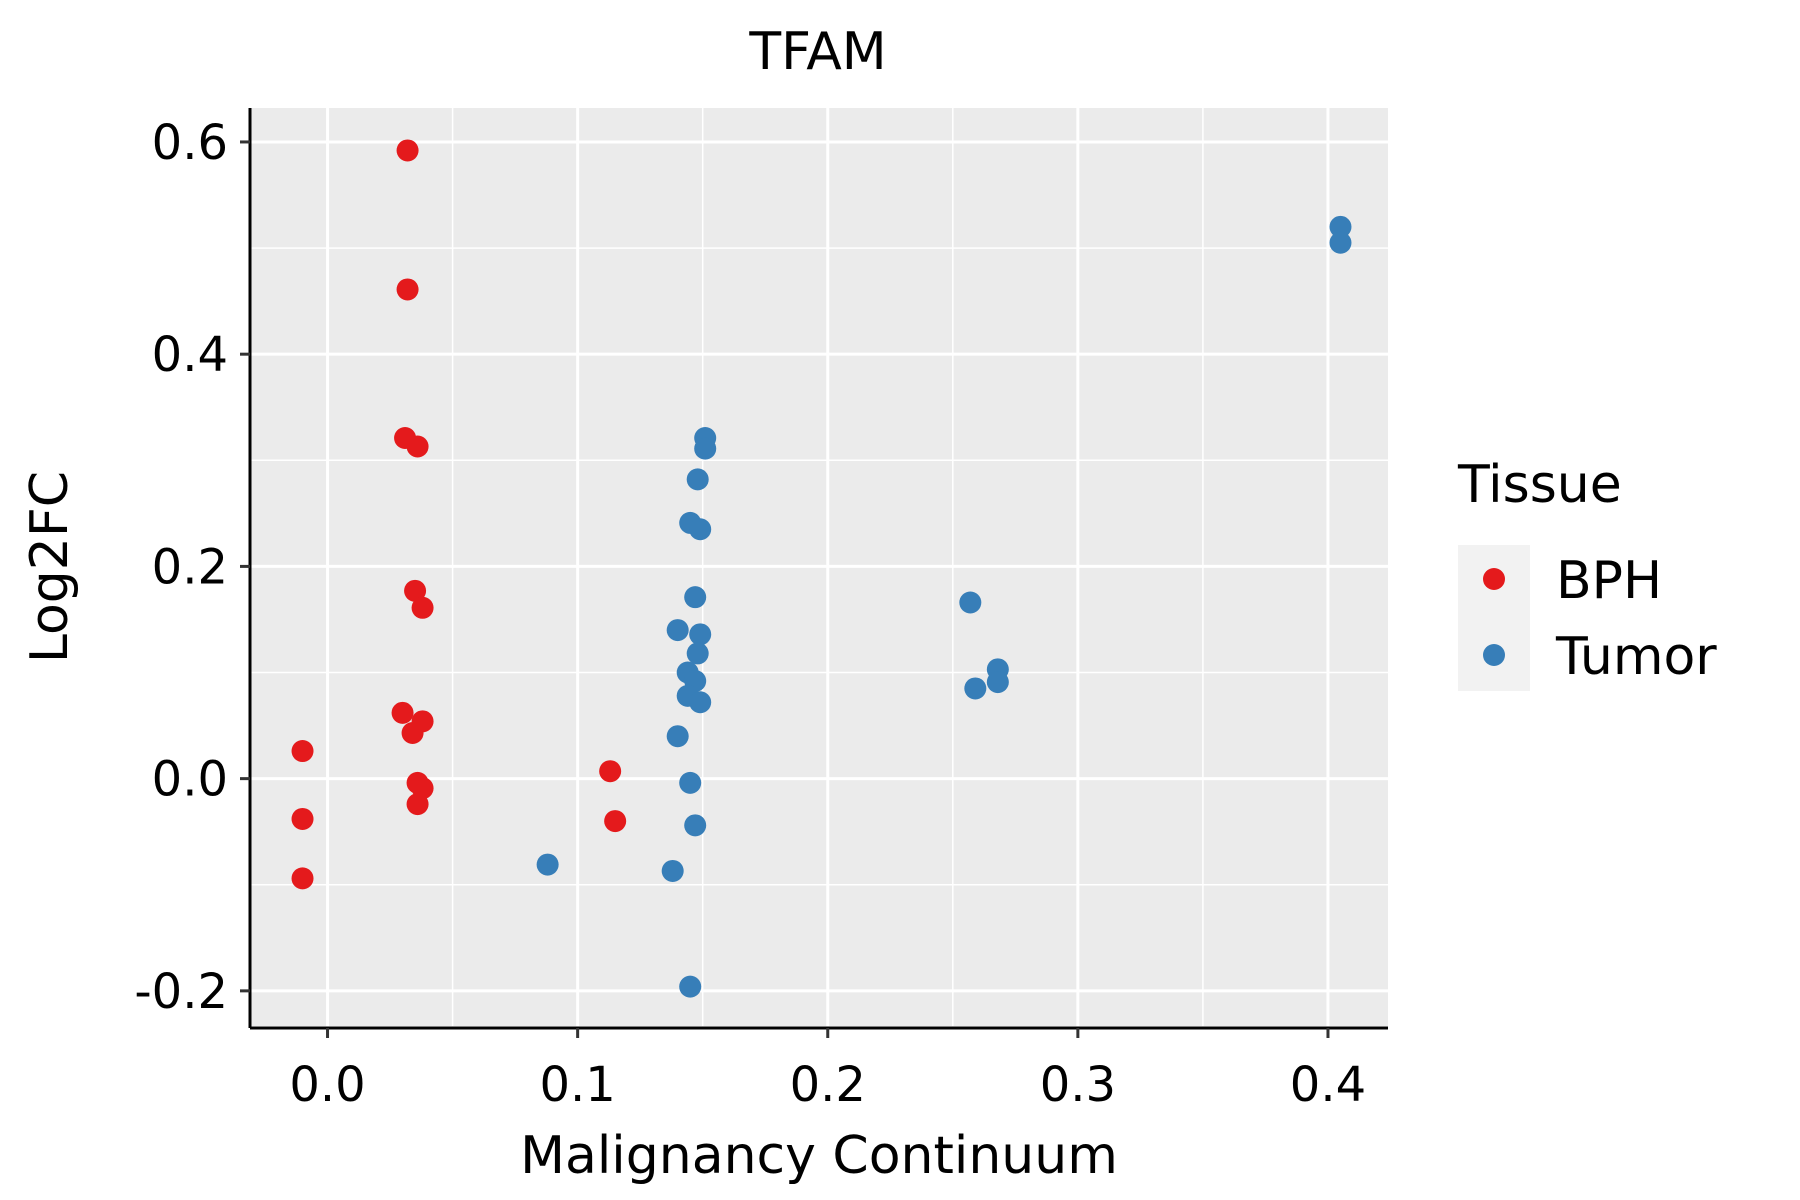 The image size is (1800, 1200). Describe the element at coordinates (190, 780) in the screenshot. I see `y-tick-label: 0.0` at that location.